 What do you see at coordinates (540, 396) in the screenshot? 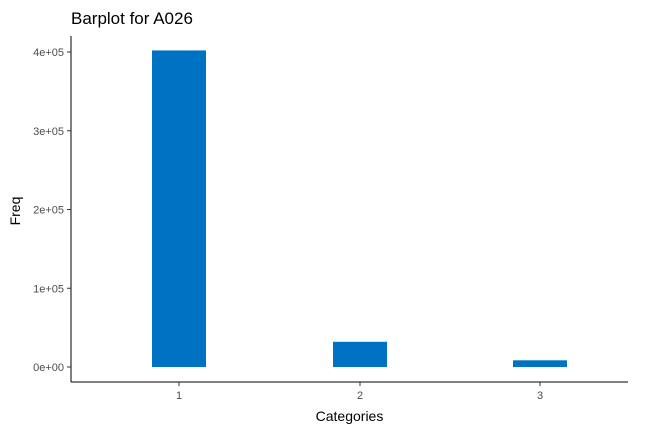
I see `x-tick-label: 3` at bounding box center [540, 396].